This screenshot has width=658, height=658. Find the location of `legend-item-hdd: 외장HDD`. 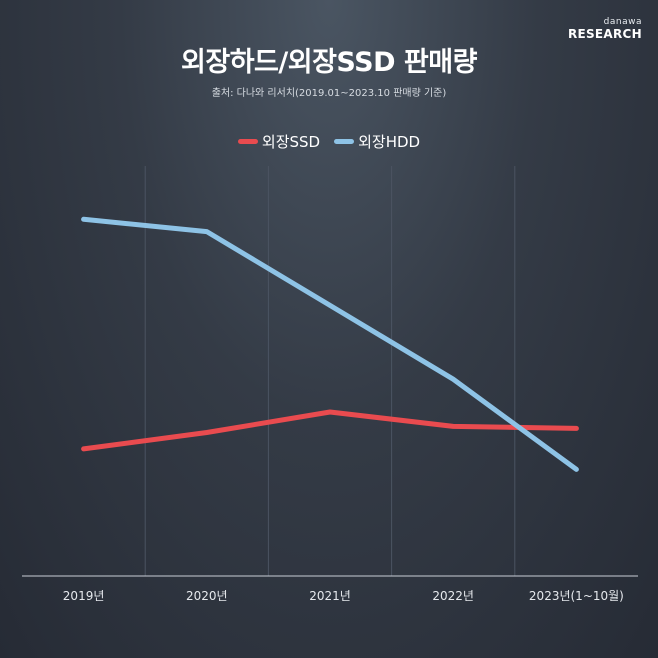

legend-item-hdd: 외장HDD is located at coordinates (377, 141).